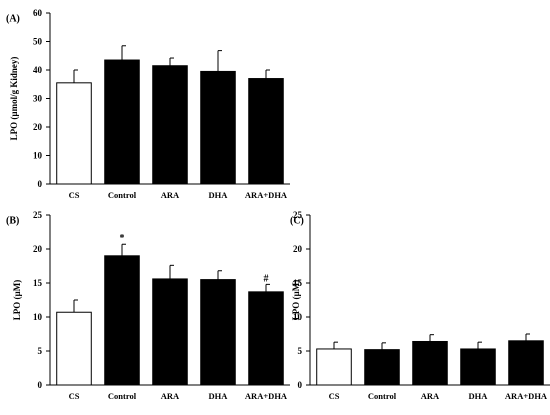 This screenshot has height=415, width=550. What do you see at coordinates (13, 18) in the screenshot?
I see `panel-label: (A)` at bounding box center [13, 18].